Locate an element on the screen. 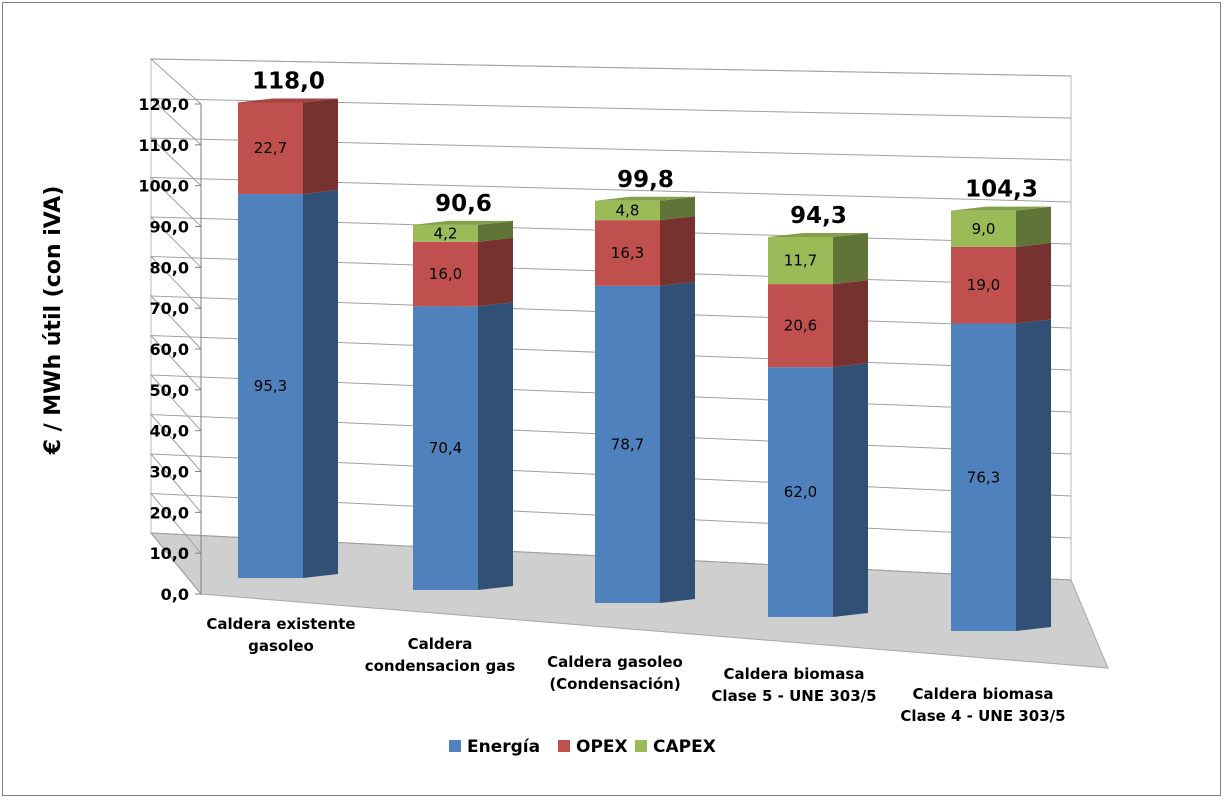 The image size is (1225, 802). y-tick-label: 100,0 is located at coordinates (163, 186).